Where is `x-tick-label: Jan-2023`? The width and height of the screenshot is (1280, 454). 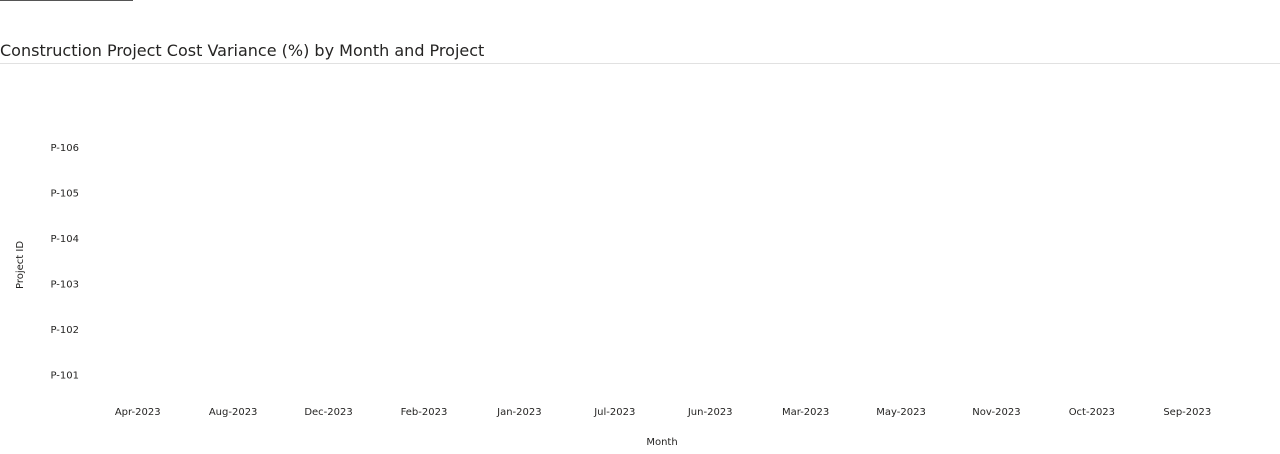
x-tick-label: Jan-2023 is located at coordinates (518, 412).